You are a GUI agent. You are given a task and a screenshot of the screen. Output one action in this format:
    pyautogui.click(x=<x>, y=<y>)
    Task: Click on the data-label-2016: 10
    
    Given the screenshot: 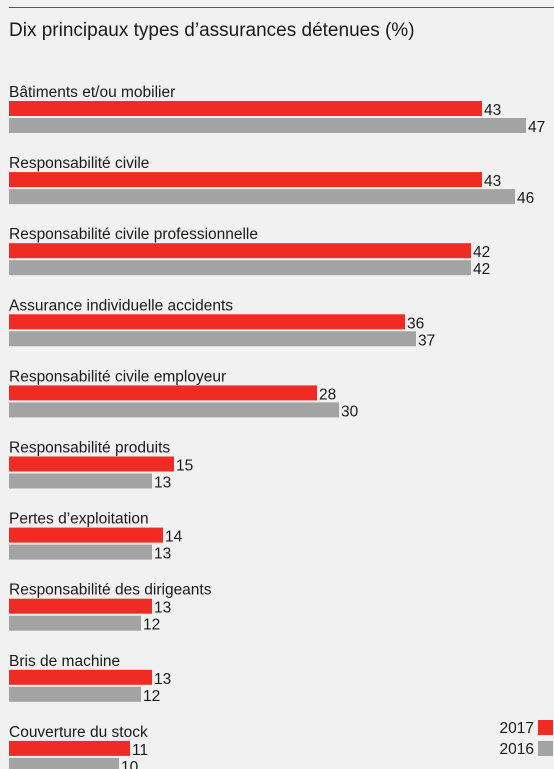 What is the action you would take?
    pyautogui.click(x=130, y=764)
    